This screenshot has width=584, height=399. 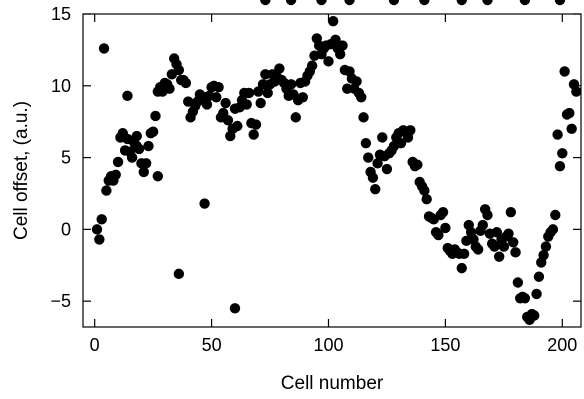 I want to click on x-tick-label: 200, so click(x=562, y=345).